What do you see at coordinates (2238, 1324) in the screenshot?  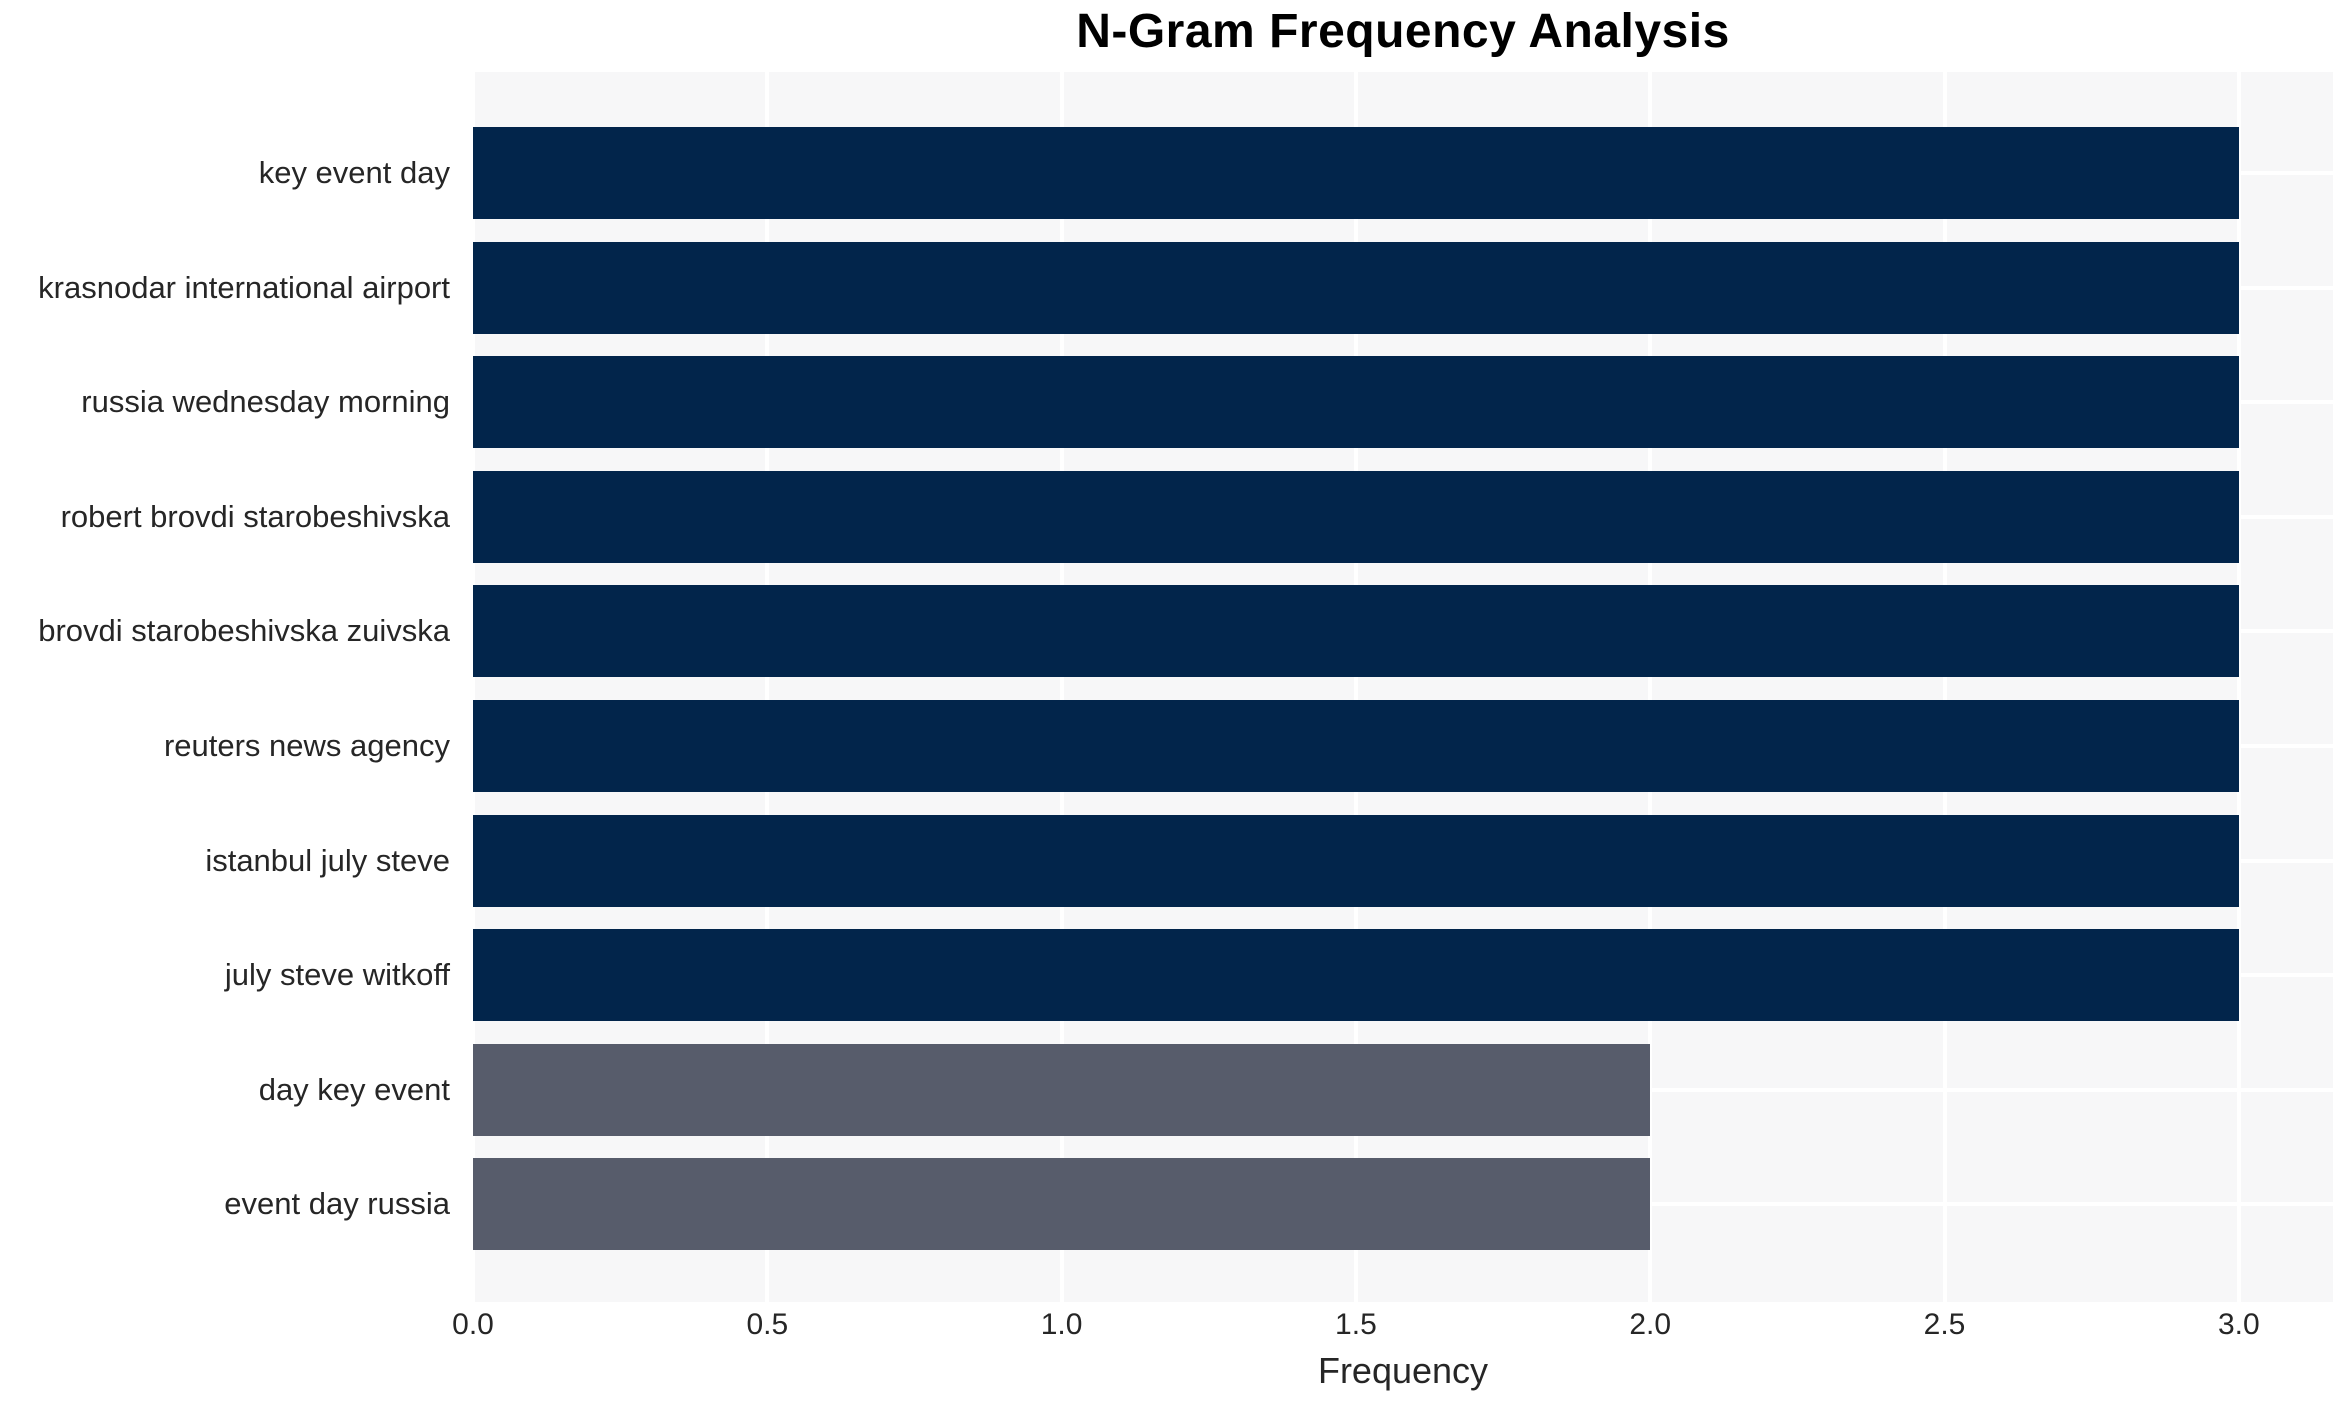 I see `x-tick-label: 3.0` at bounding box center [2238, 1324].